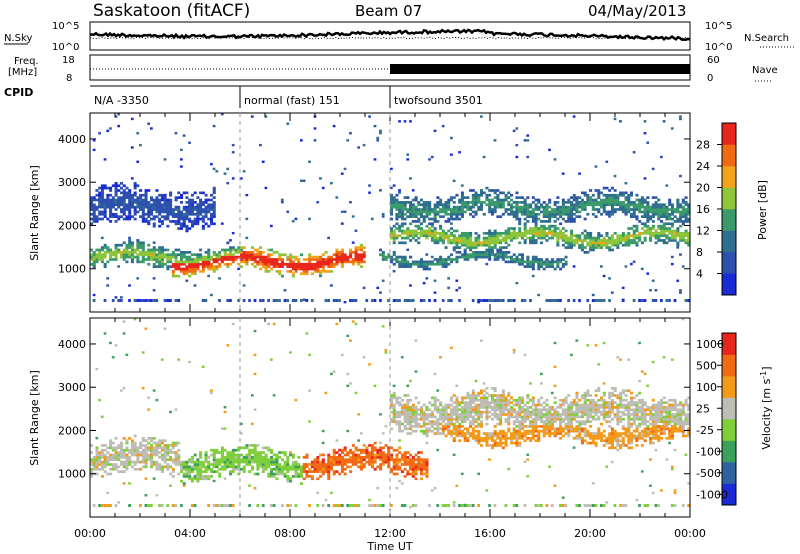  Describe the element at coordinates (729, 263) in the screenshot. I see `colorbar-swatch` at that location.